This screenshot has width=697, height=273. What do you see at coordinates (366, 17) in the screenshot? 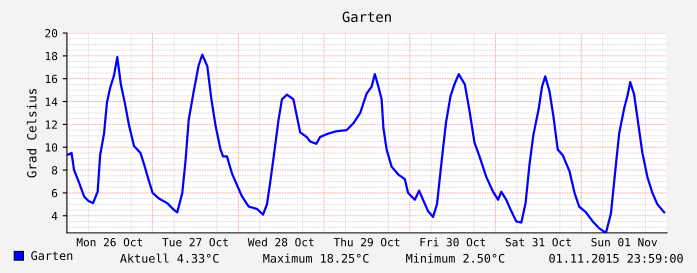
I see `chart-title: Garten` at bounding box center [366, 17].